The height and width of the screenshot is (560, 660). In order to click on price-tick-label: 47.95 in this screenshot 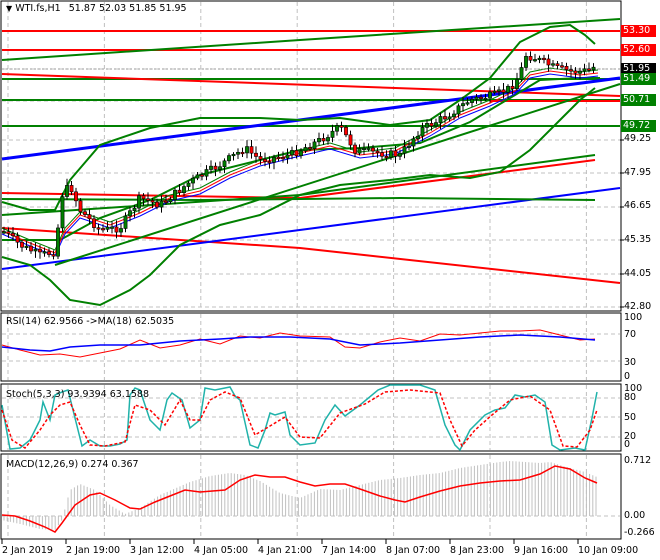, I will do `click(638, 172)`.